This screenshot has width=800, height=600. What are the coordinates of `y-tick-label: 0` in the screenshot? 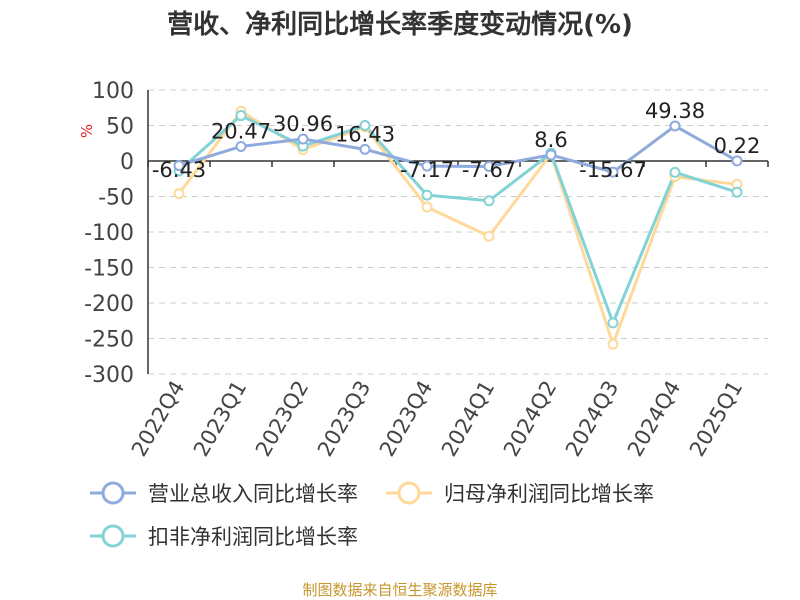 It's located at (127, 162).